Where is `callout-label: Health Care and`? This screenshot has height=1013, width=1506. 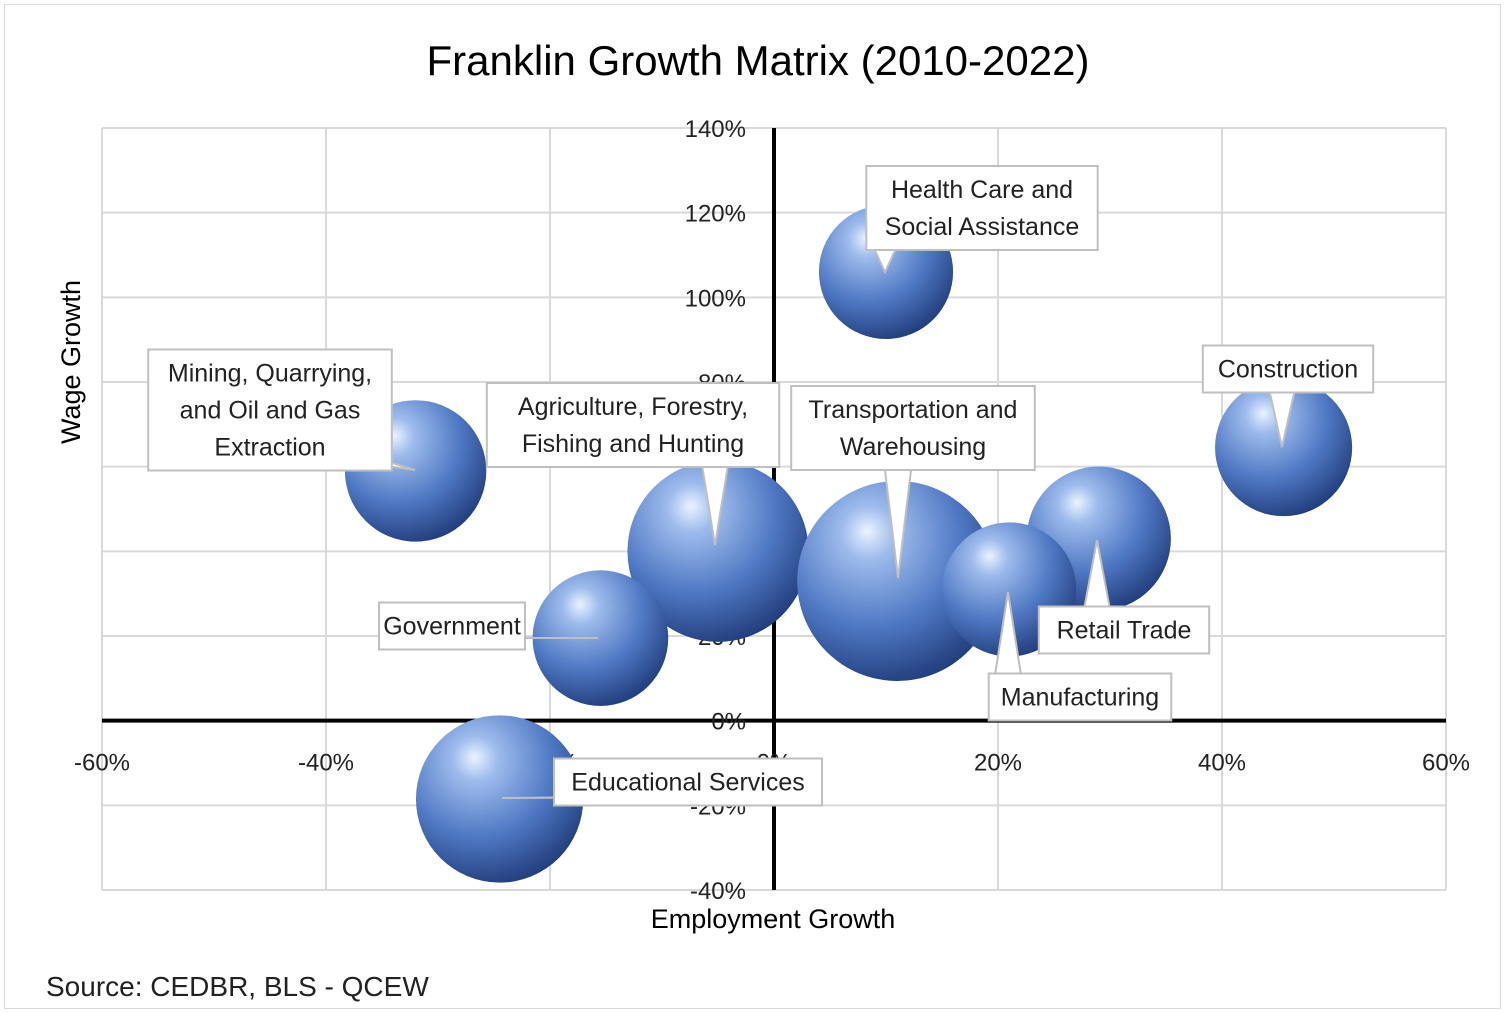
callout-label: Health Care and is located at coordinates (982, 190).